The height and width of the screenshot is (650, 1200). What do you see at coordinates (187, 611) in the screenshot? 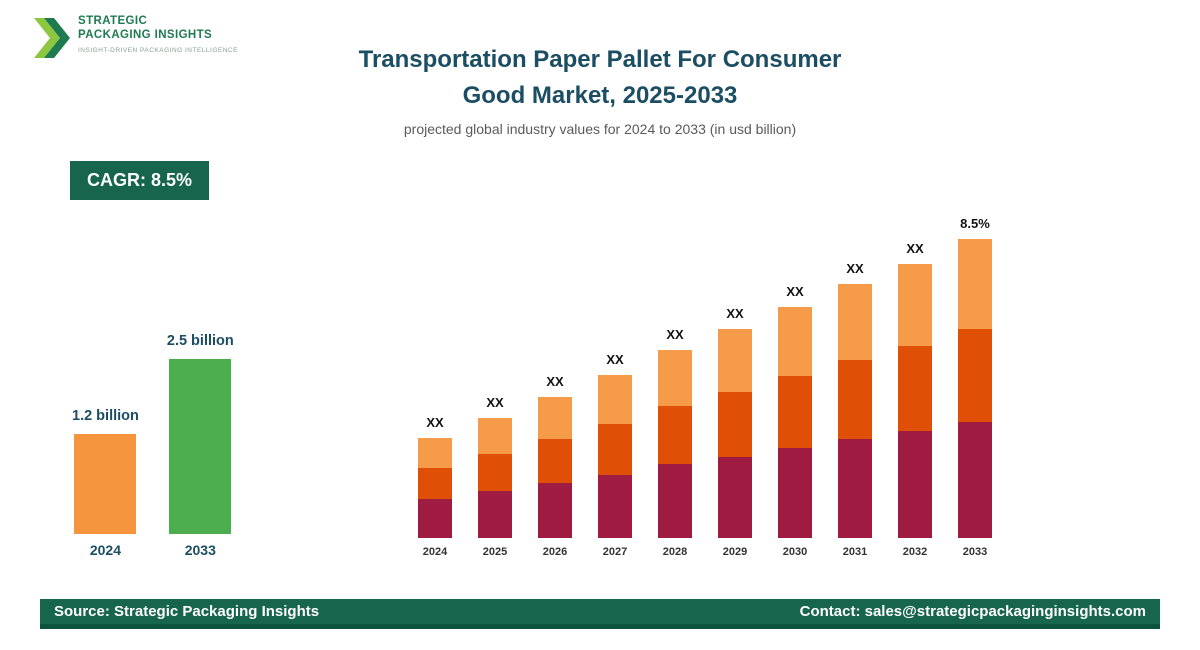
I see `footer-source: Source: Strategic Packaging Insights` at bounding box center [187, 611].